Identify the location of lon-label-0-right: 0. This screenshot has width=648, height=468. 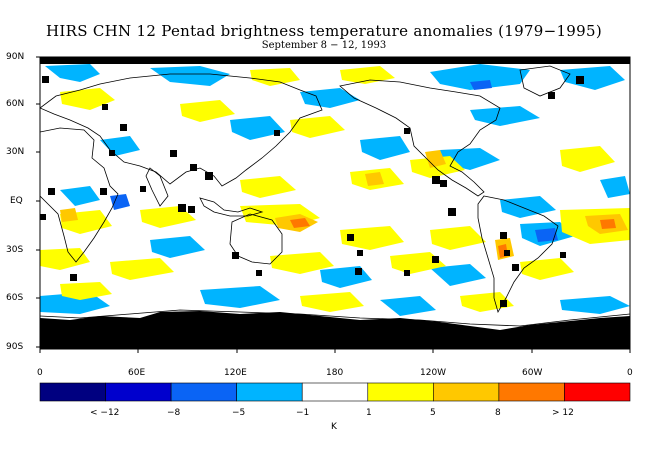
(630, 373).